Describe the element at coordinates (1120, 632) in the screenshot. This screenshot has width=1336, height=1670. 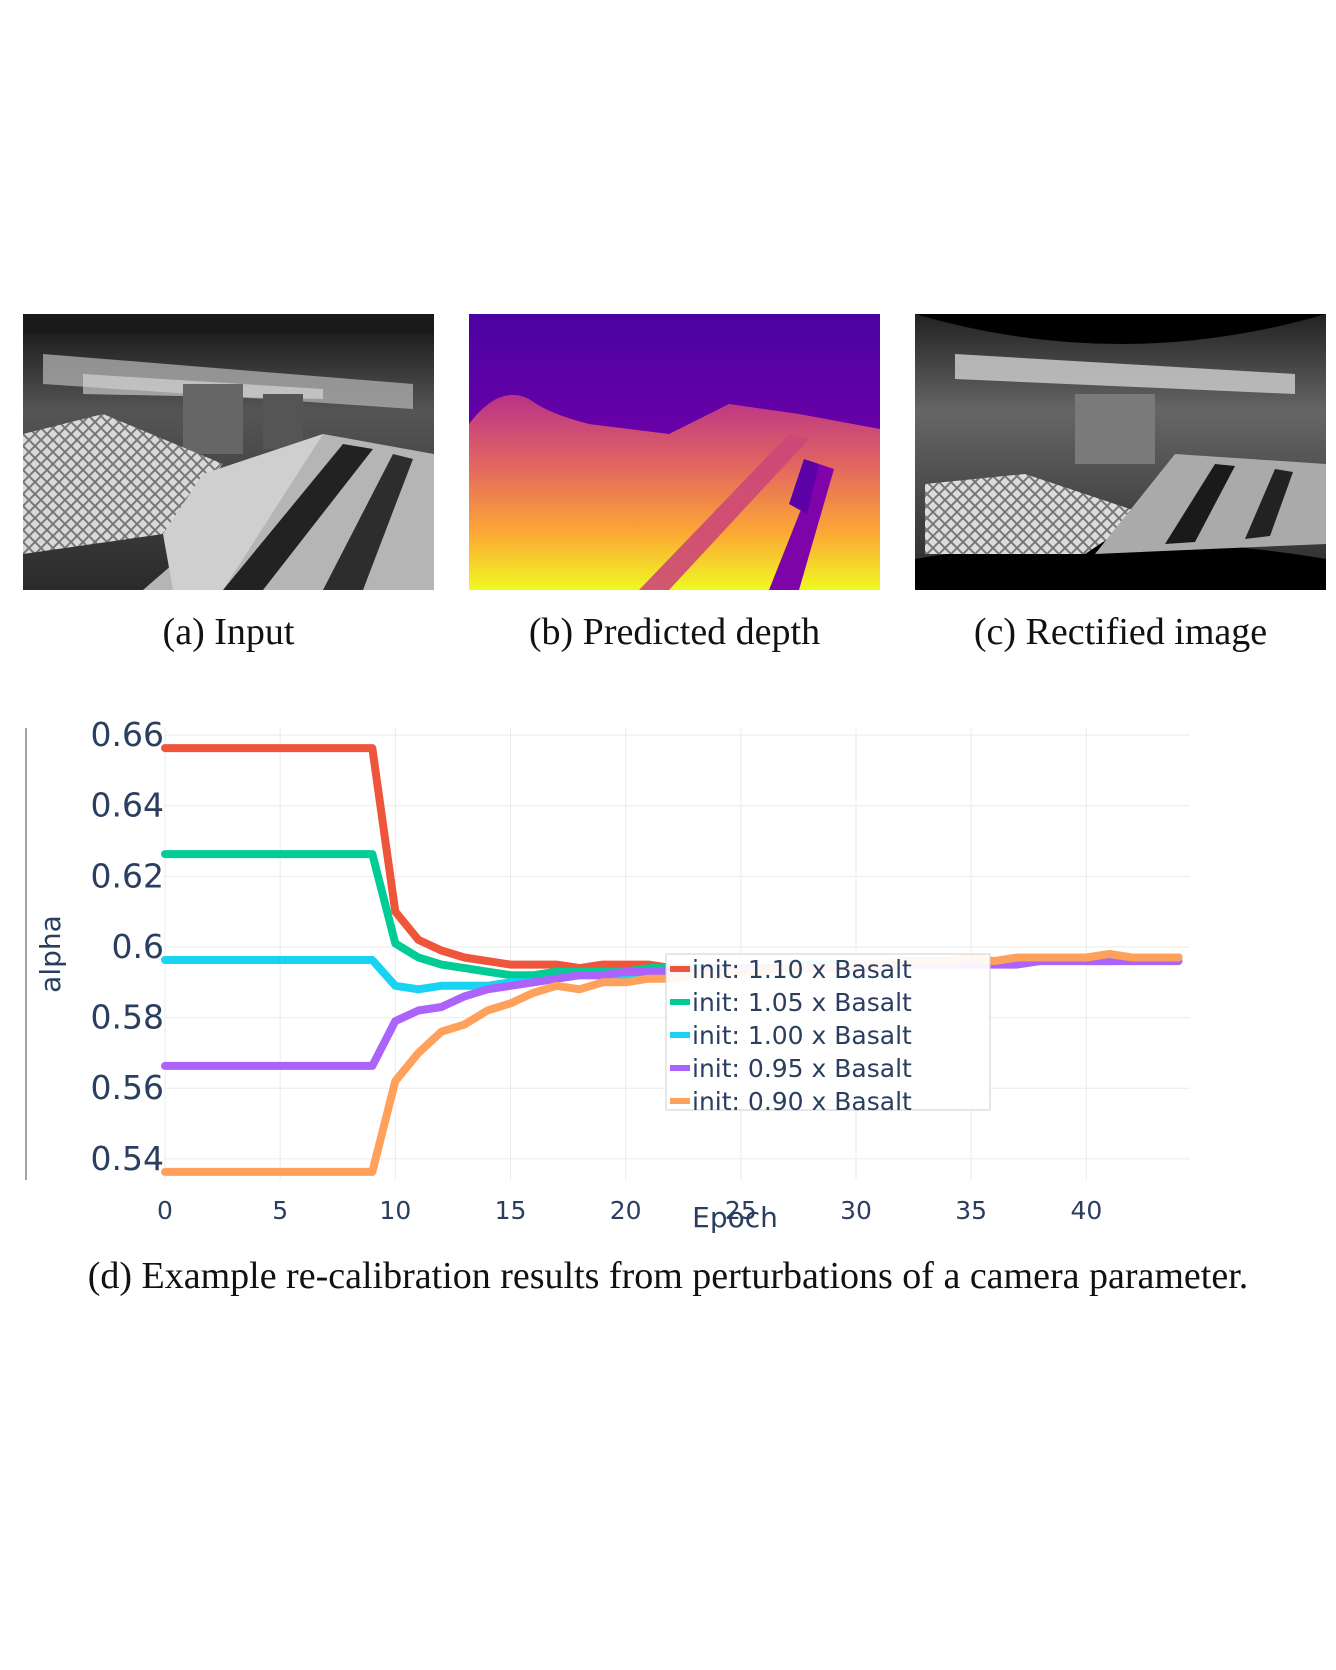
I see `caption-rectified-image: (c) Rectified image` at that location.